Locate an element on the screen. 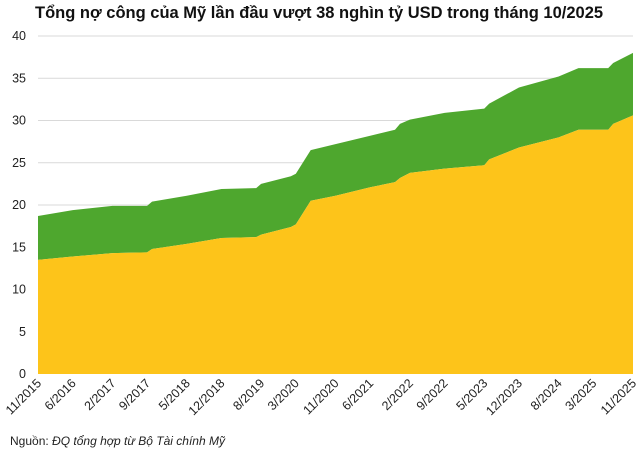 The height and width of the screenshot is (456, 640). source-note: Nguồn: ĐQ tổng hợp từ Bộ Tài chính Mỹ is located at coordinates (117, 441).